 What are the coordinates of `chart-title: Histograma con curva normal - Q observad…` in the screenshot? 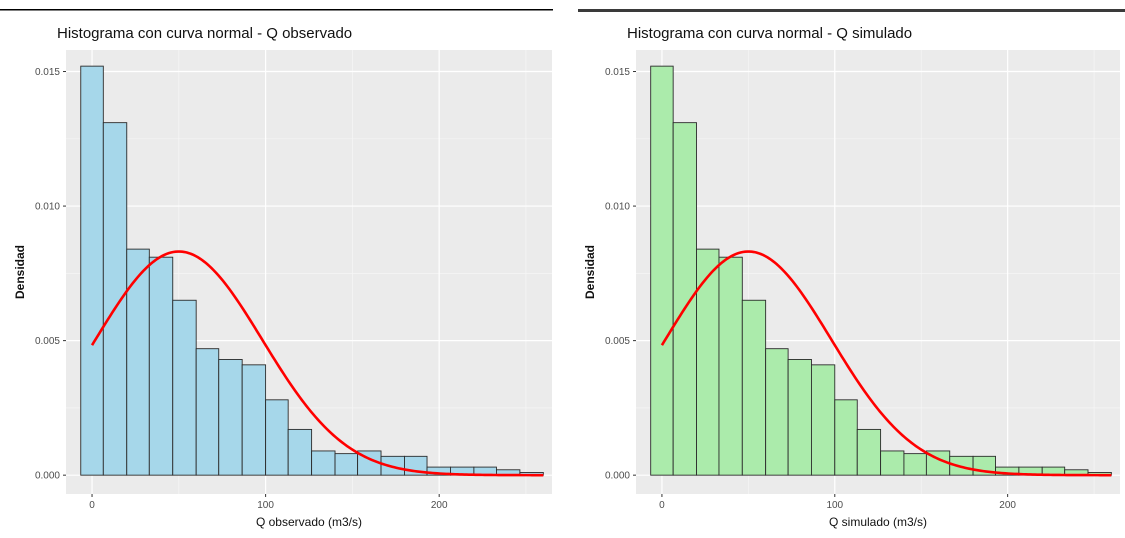 It's located at (204, 33).